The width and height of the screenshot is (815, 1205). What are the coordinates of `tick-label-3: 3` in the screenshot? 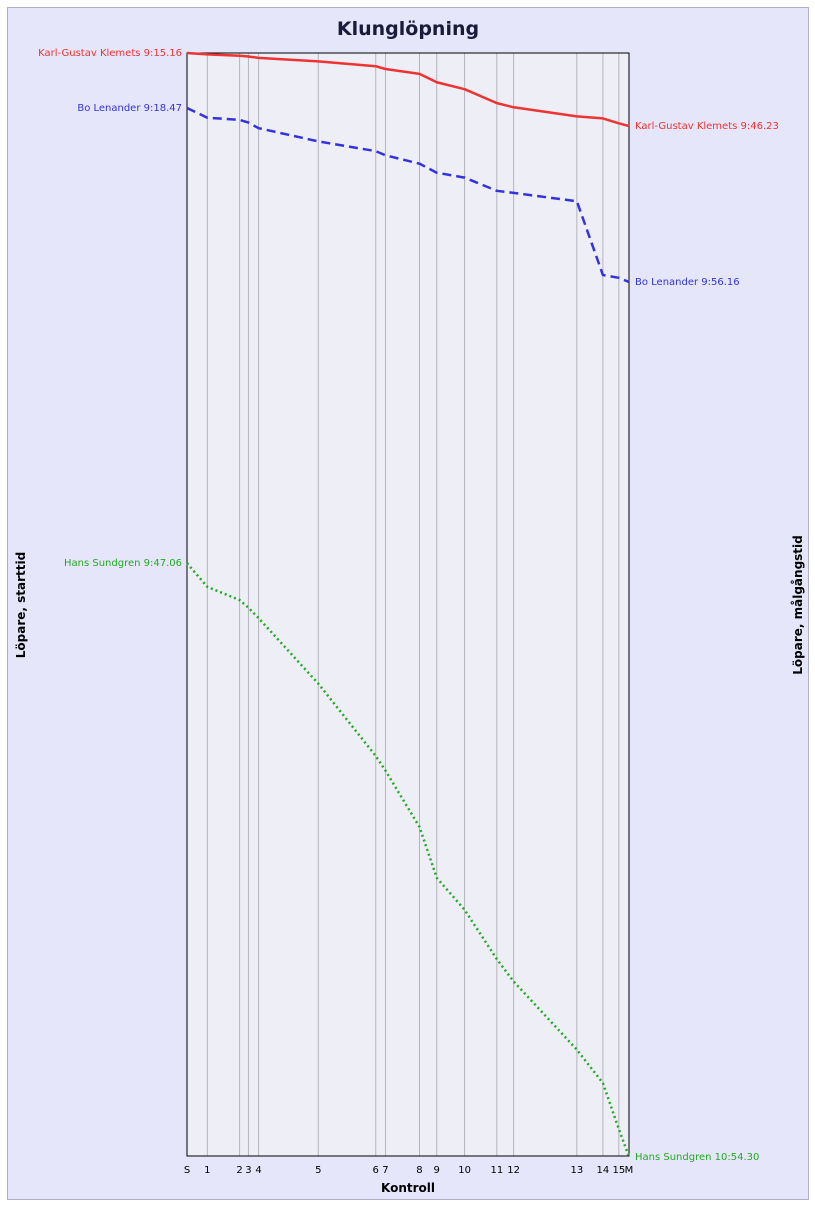 It's located at (248, 1170).